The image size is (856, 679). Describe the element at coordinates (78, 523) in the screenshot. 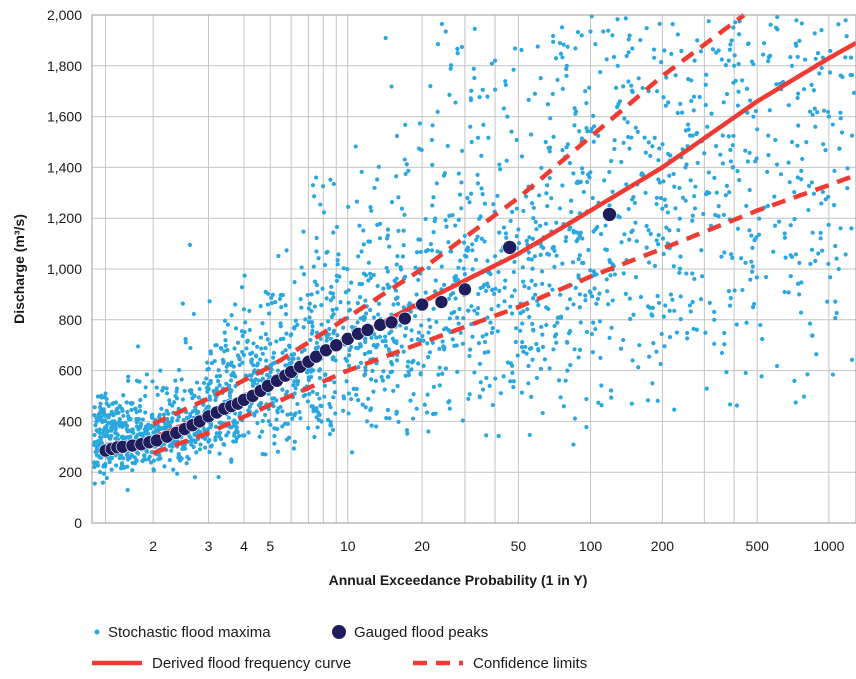

I see `y-tick-label: 0` at that location.